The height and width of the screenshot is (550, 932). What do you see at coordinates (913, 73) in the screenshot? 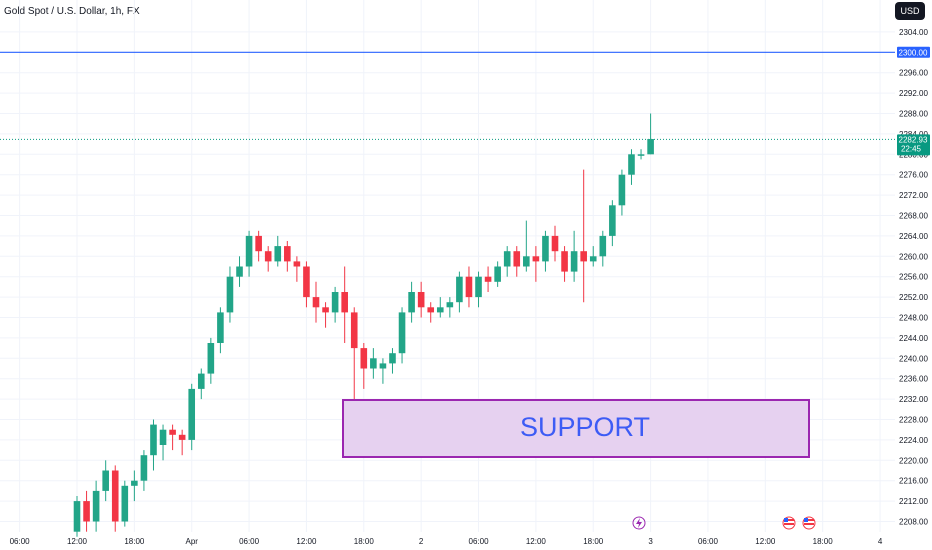
I see `y-tick-label: 2296.00` at bounding box center [913, 73].